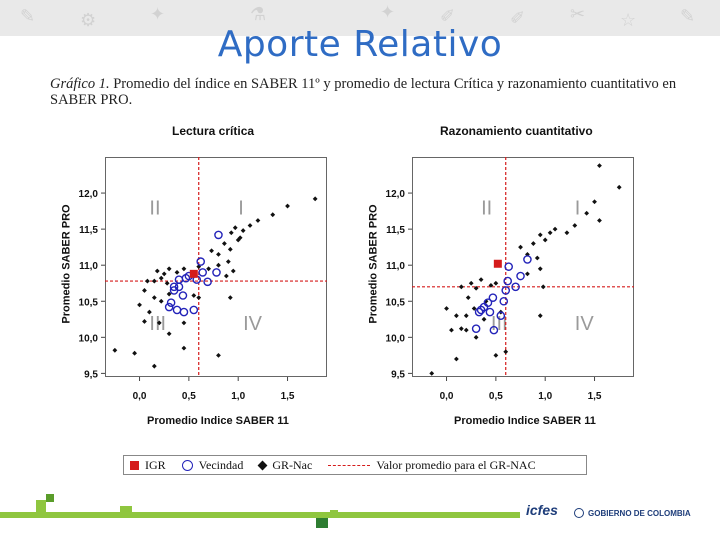 This screenshot has width=720, height=540. Describe the element at coordinates (262, 465) in the screenshot. I see `black-diamond-icon` at that location.